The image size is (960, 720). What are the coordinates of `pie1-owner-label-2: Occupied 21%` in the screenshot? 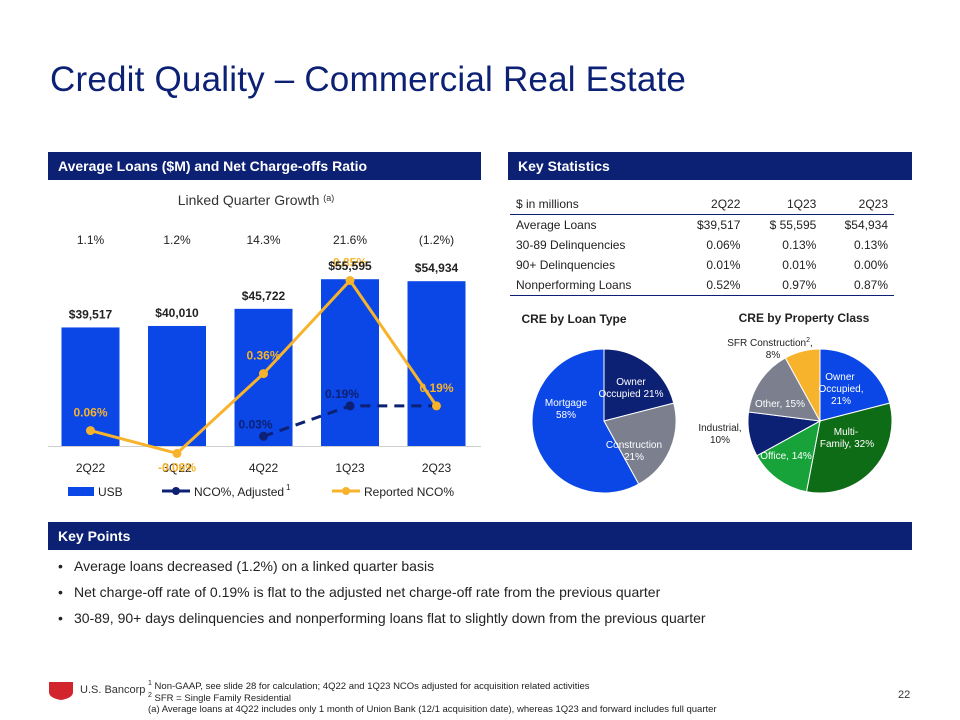 It's located at (630, 394).